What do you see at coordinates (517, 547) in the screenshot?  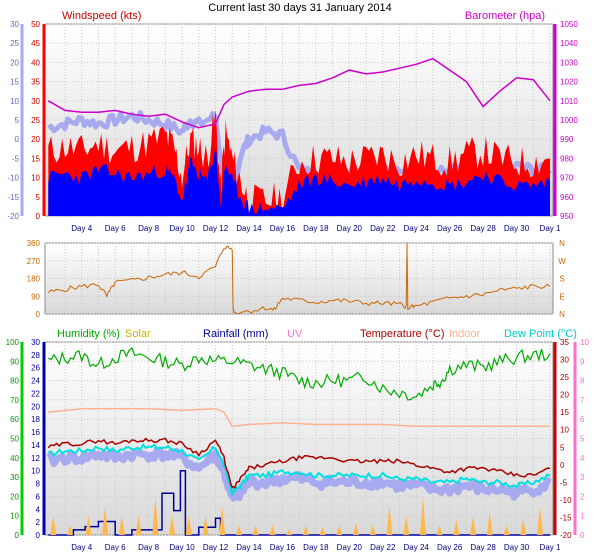 I see `x-tick-label: Day 30` at bounding box center [517, 547].